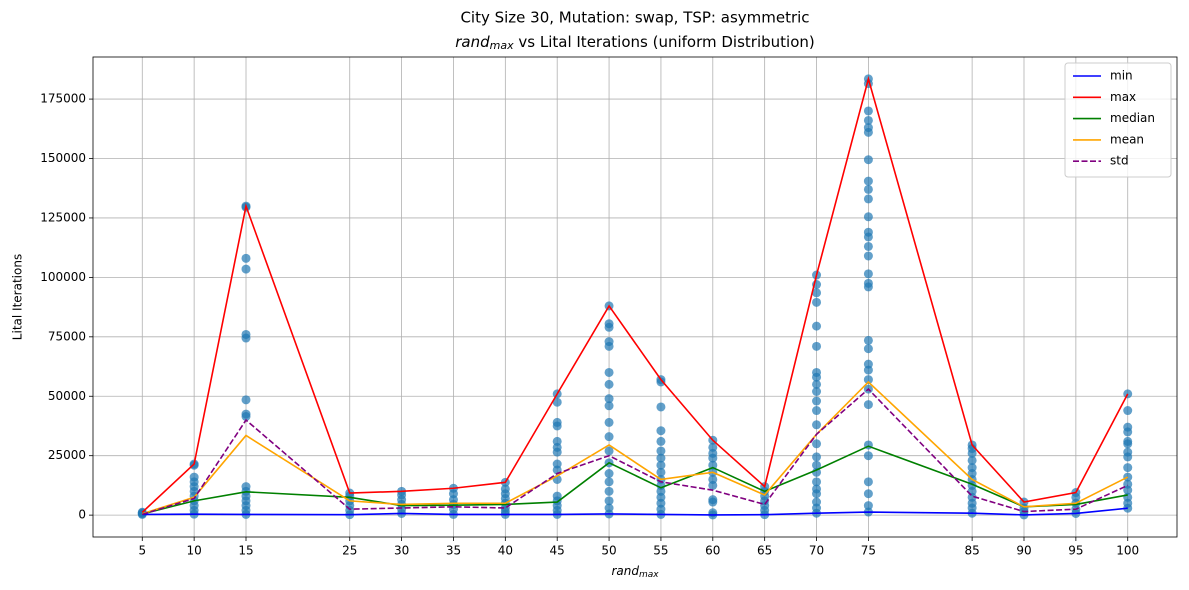 The image size is (1189, 590). What do you see at coordinates (608, 551) in the screenshot?
I see `x-tick-label: 50` at bounding box center [608, 551].